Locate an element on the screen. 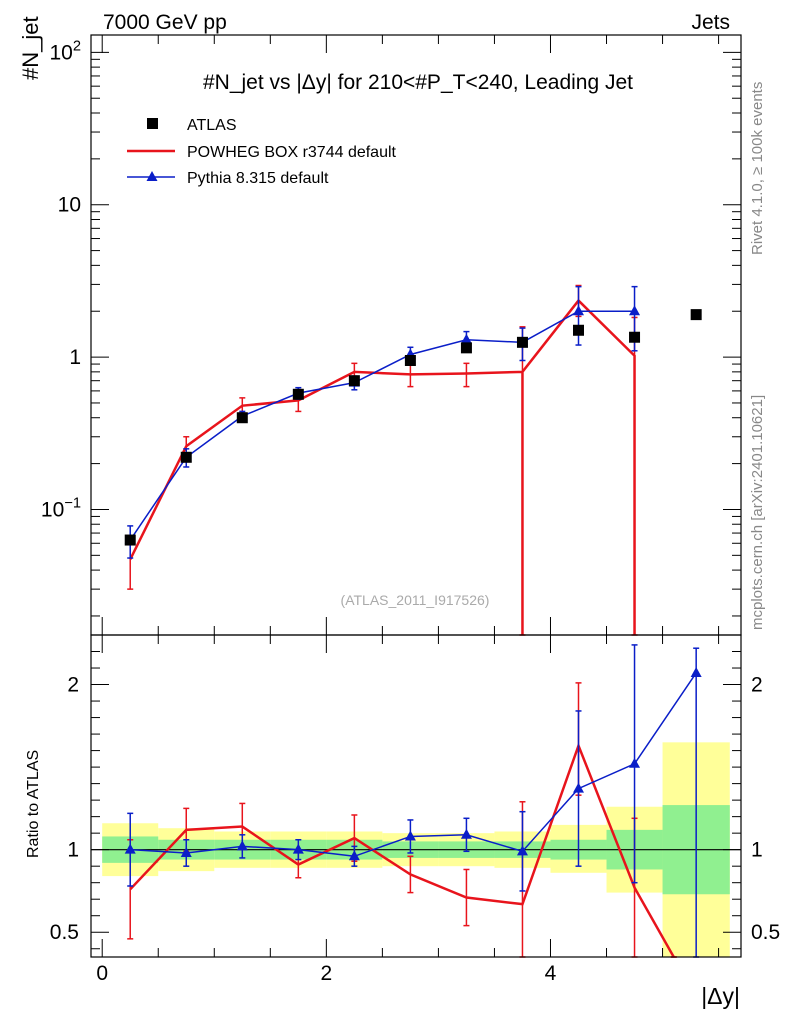 This screenshot has width=786, height=1024. pythia-line is located at coordinates (382, 425).